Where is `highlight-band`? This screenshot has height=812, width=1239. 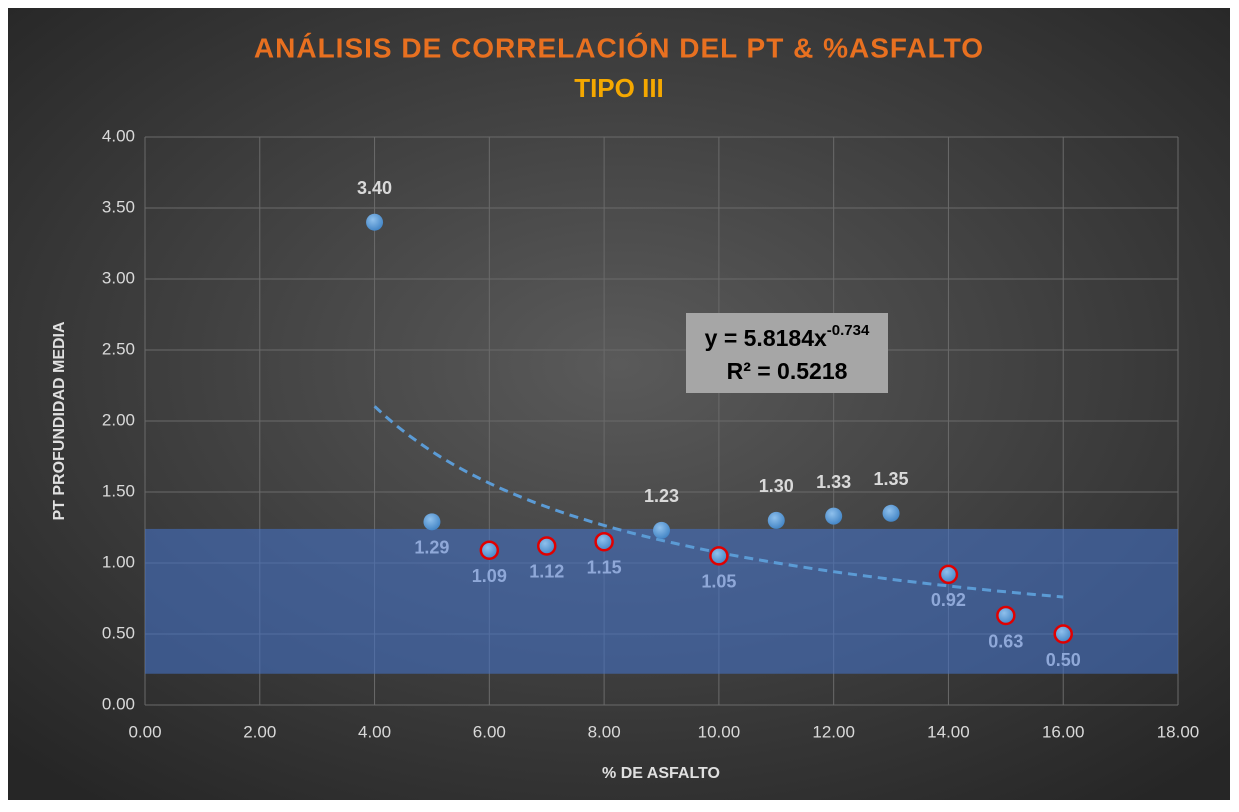 highlight-band is located at coordinates (661, 601).